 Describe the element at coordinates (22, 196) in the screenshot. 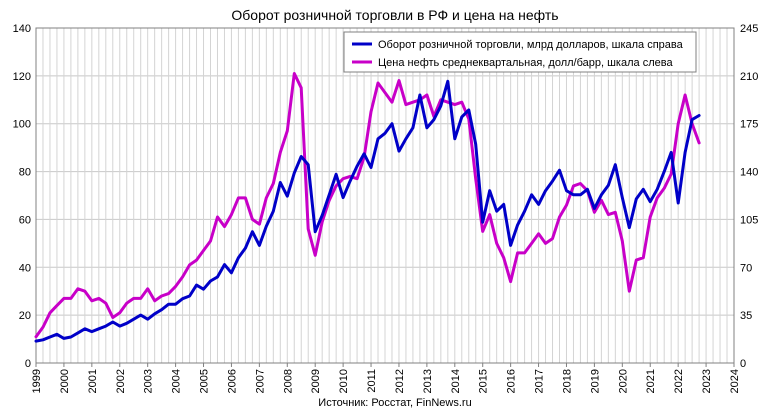

I see `left-axis-ticks: 0 20 40 60 80 100 120 140` at that location.